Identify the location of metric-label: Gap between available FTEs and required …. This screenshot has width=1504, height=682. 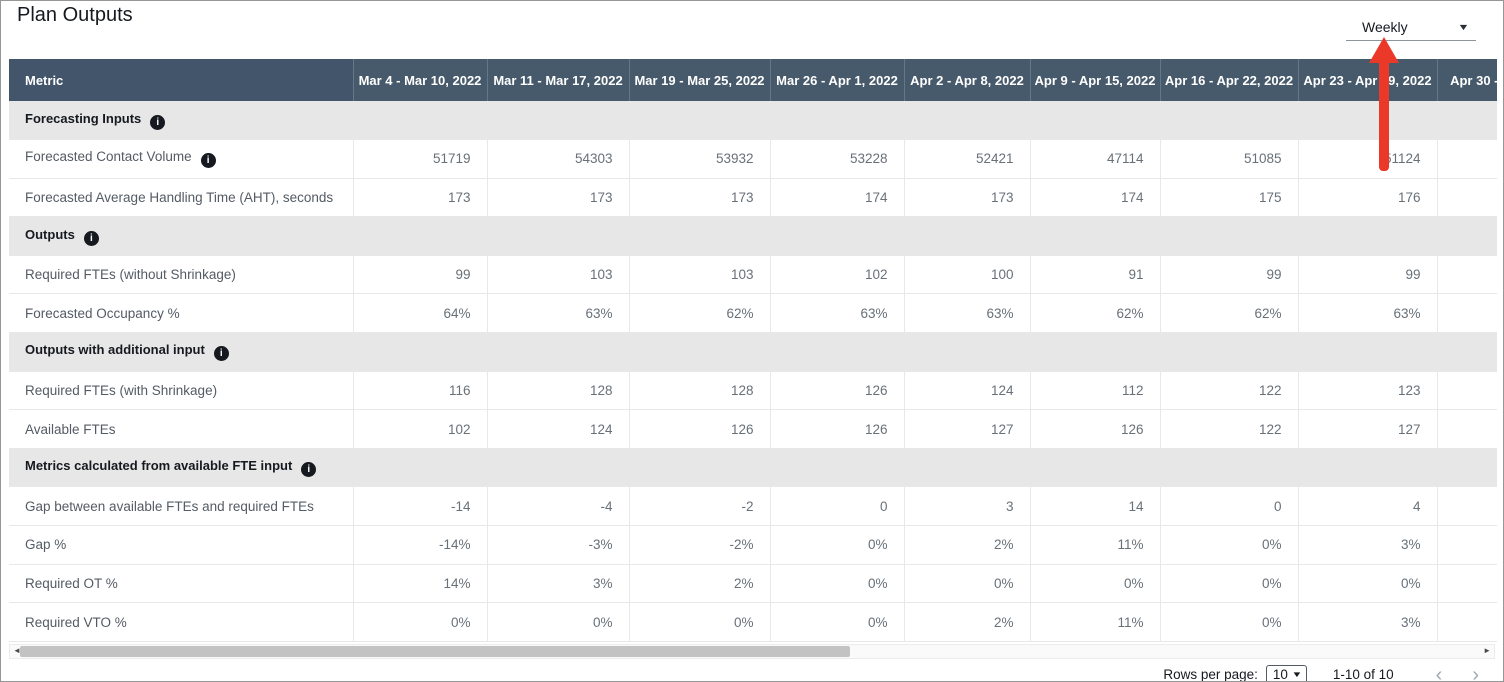
(169, 506).